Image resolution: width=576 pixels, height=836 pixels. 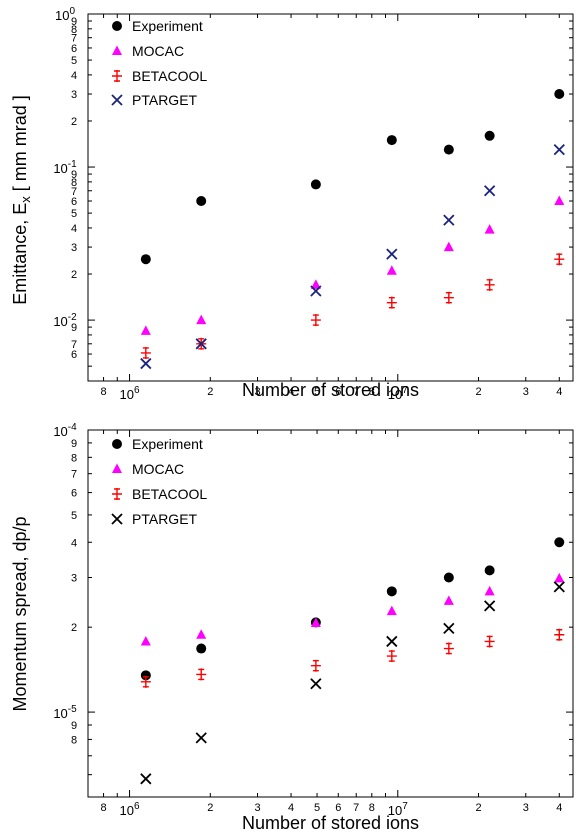 What do you see at coordinates (65, 320) in the screenshot?
I see `y-decade-label: 10-2` at bounding box center [65, 320].